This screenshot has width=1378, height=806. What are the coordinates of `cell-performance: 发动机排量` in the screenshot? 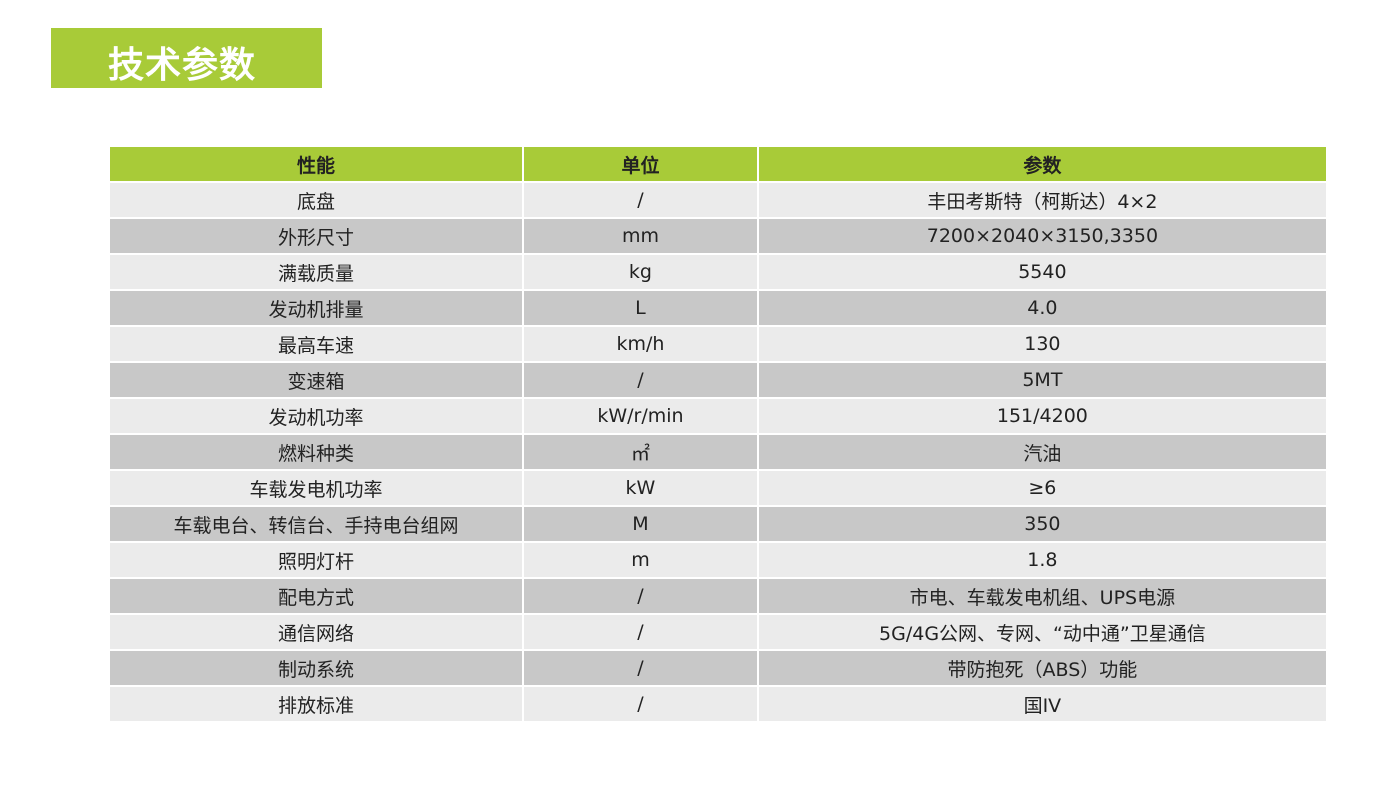 It's located at (316, 308).